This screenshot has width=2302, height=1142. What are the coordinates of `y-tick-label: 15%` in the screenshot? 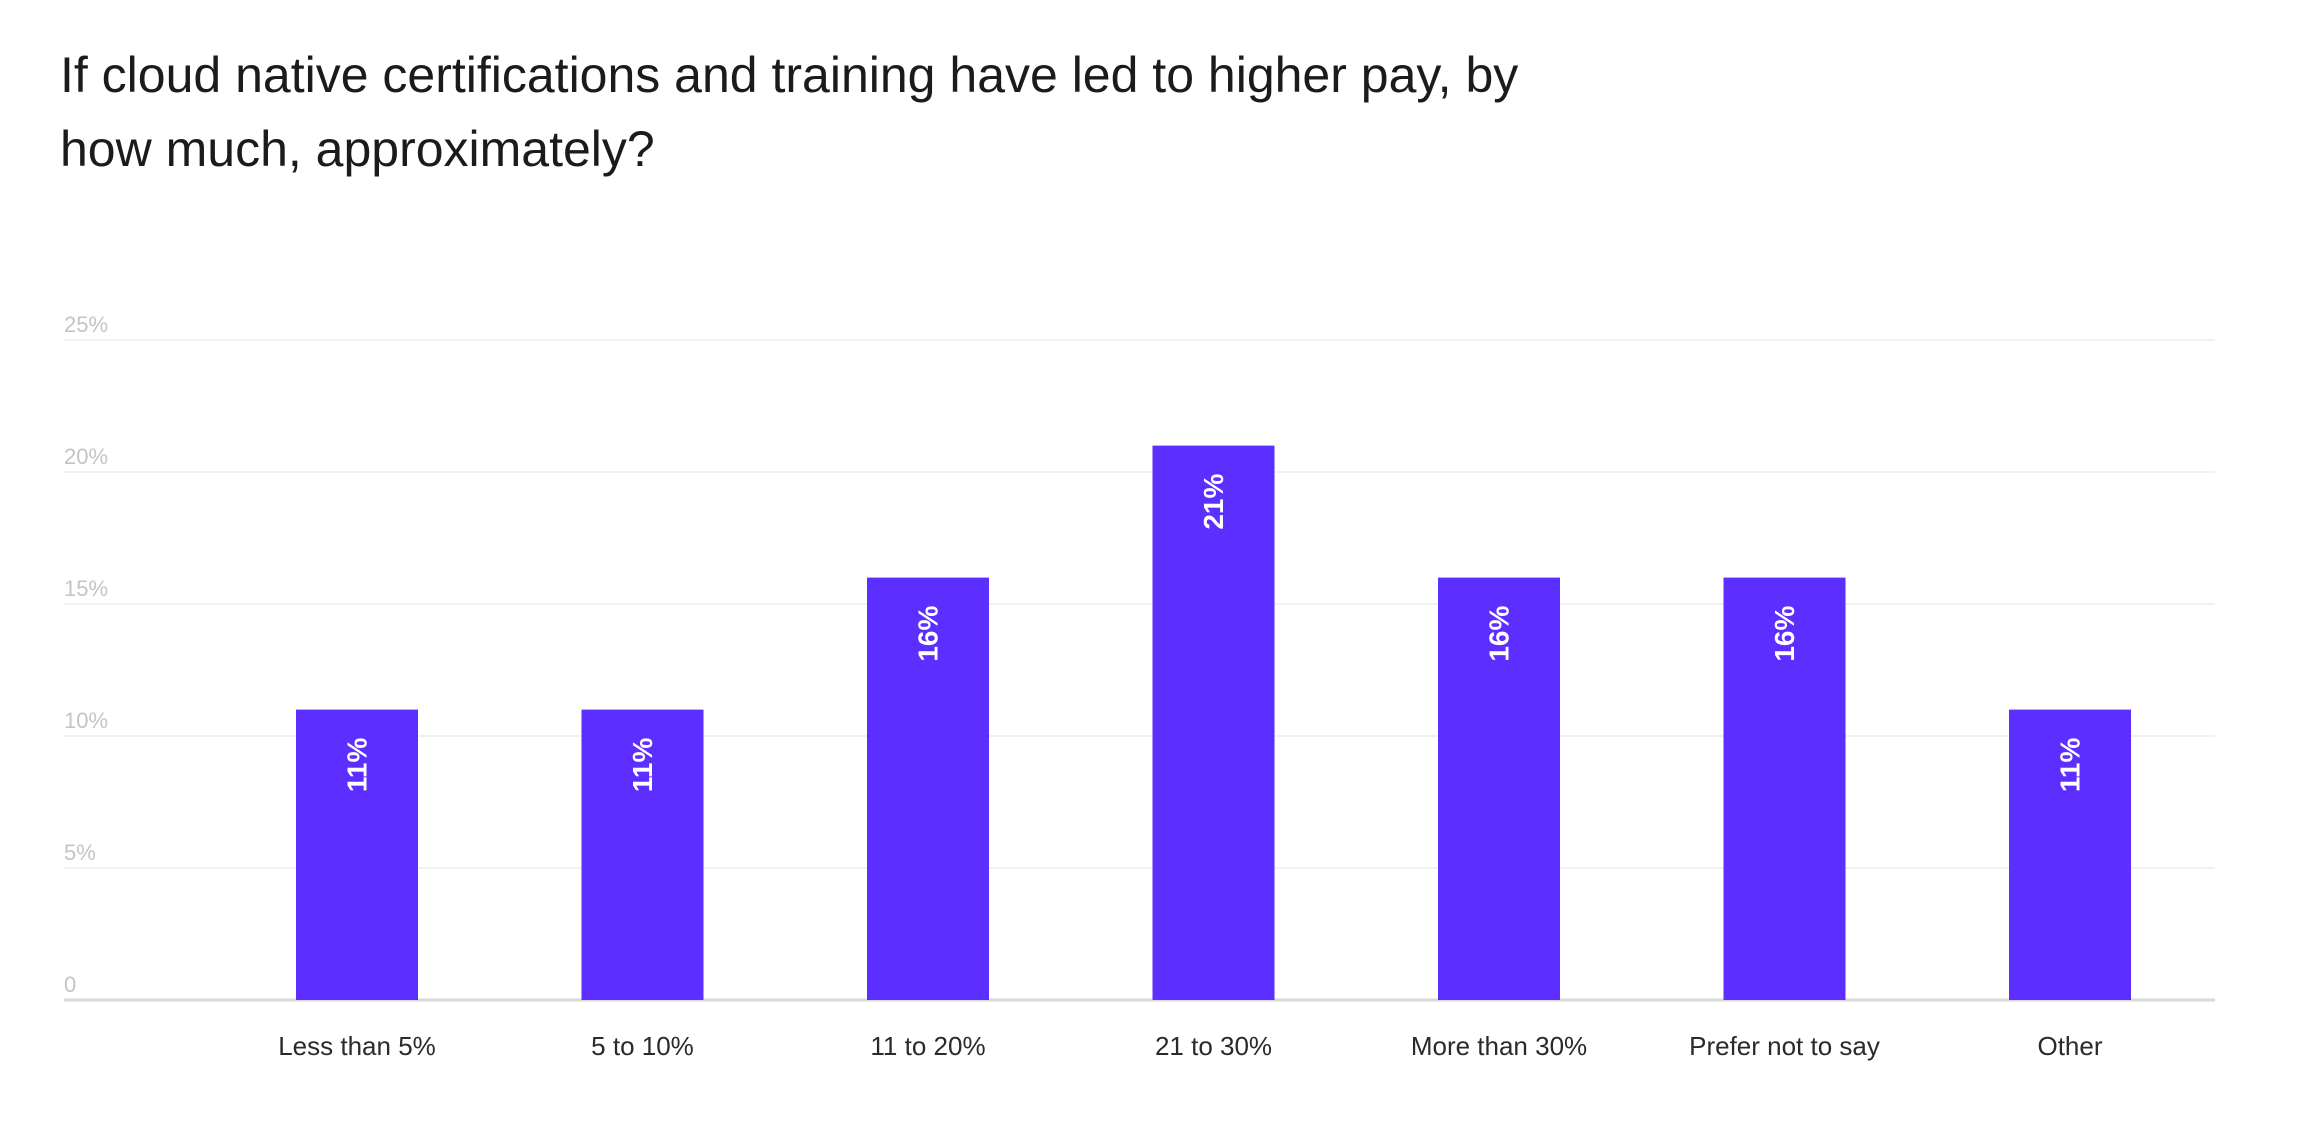 It's located at (86, 588).